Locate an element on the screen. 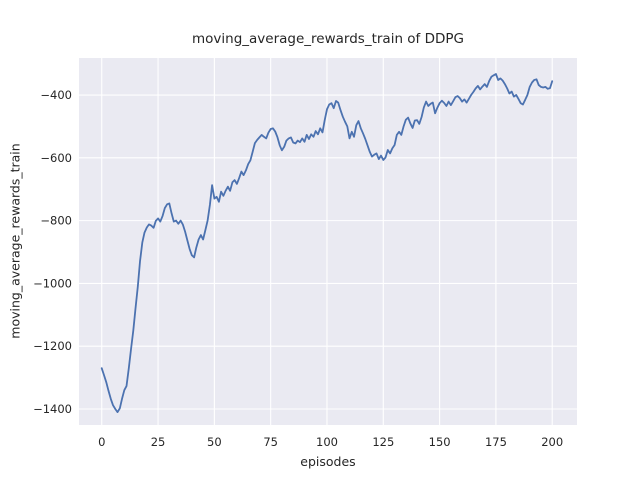  x-tick-label: 75 is located at coordinates (270, 442).